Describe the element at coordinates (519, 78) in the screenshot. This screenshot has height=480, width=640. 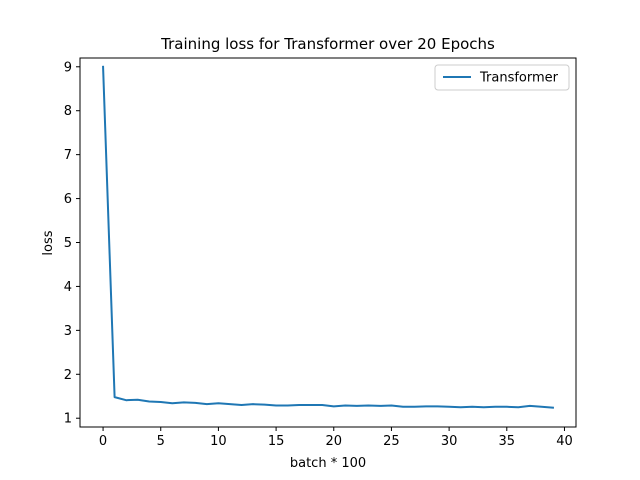
I see `legend-label: Transformer` at that location.